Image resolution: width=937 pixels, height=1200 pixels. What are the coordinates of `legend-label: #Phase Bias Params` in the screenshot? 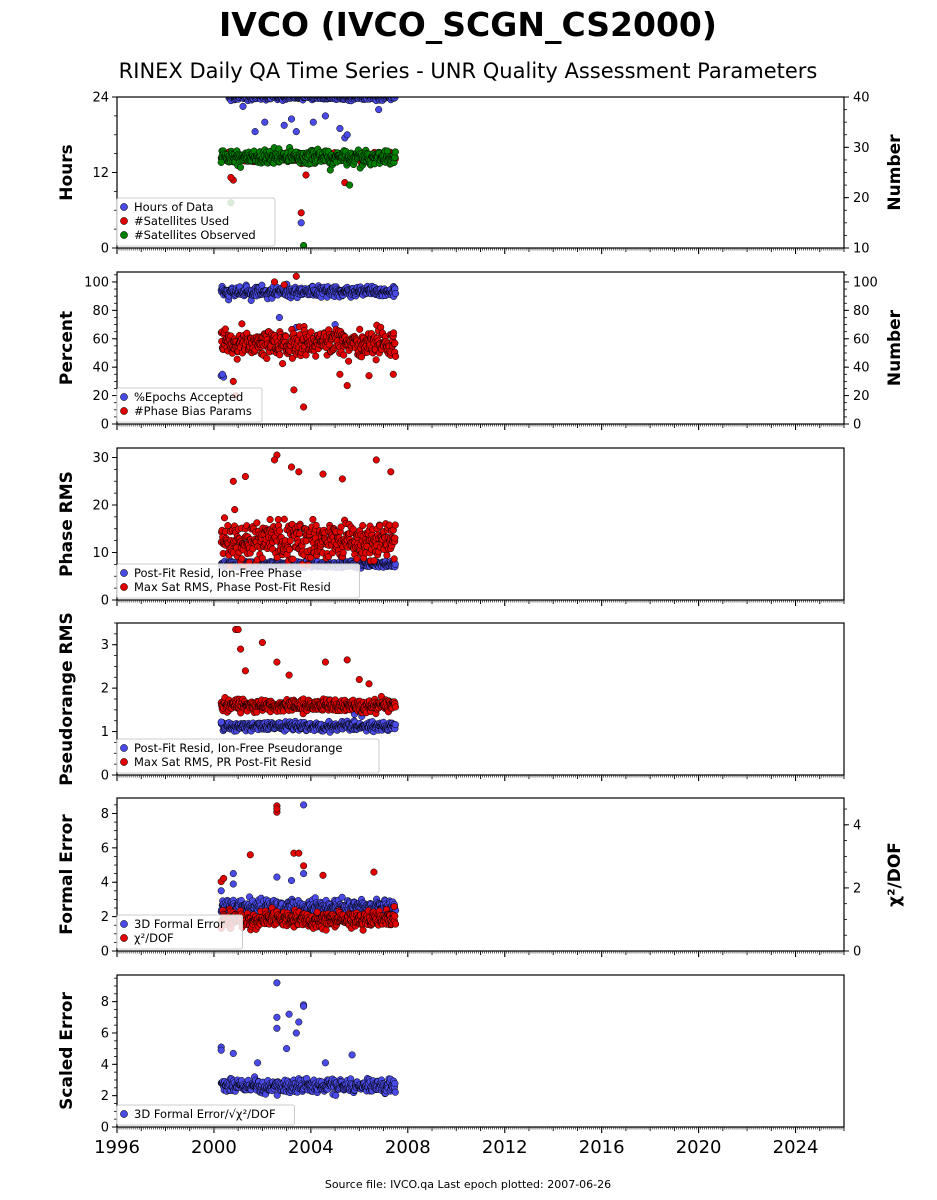 It's located at (193, 411).